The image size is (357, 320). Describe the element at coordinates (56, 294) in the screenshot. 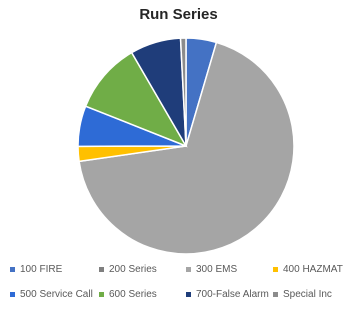

I see `legend-label: 500 Service Call` at that location.